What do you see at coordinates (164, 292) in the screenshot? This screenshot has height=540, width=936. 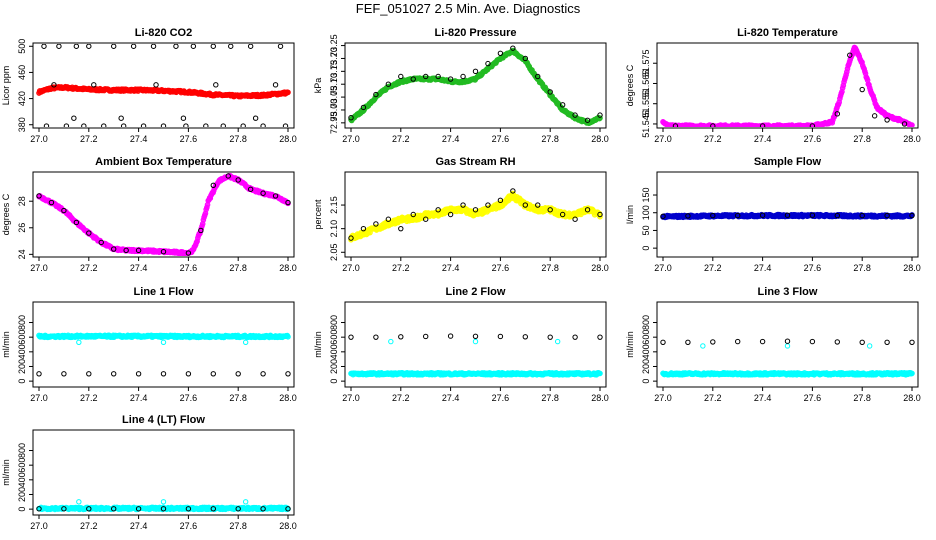 I see `panel-title: Line 1 Flow` at bounding box center [164, 292].